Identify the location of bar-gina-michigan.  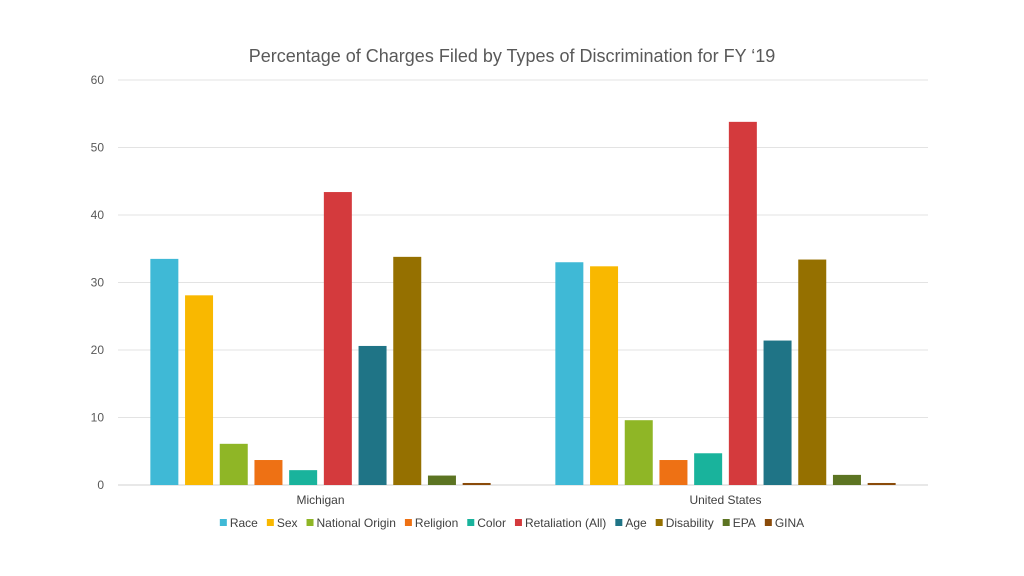
(476, 483).